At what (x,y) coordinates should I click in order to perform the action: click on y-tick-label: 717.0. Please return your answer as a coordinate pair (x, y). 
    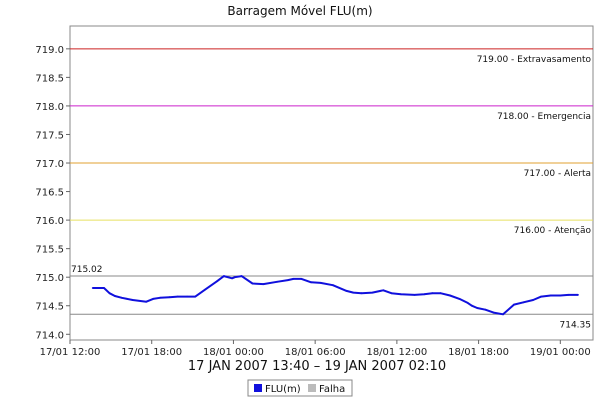
    Looking at the image, I should click on (49, 164).